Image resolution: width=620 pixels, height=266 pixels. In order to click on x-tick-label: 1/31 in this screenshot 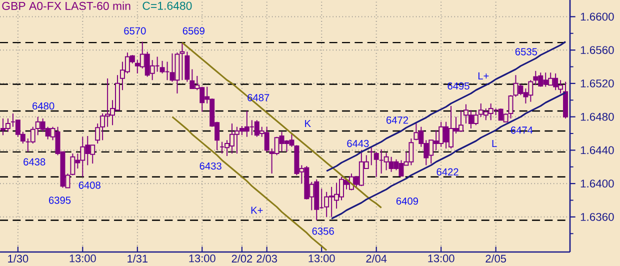, I will do `click(138, 258)`.